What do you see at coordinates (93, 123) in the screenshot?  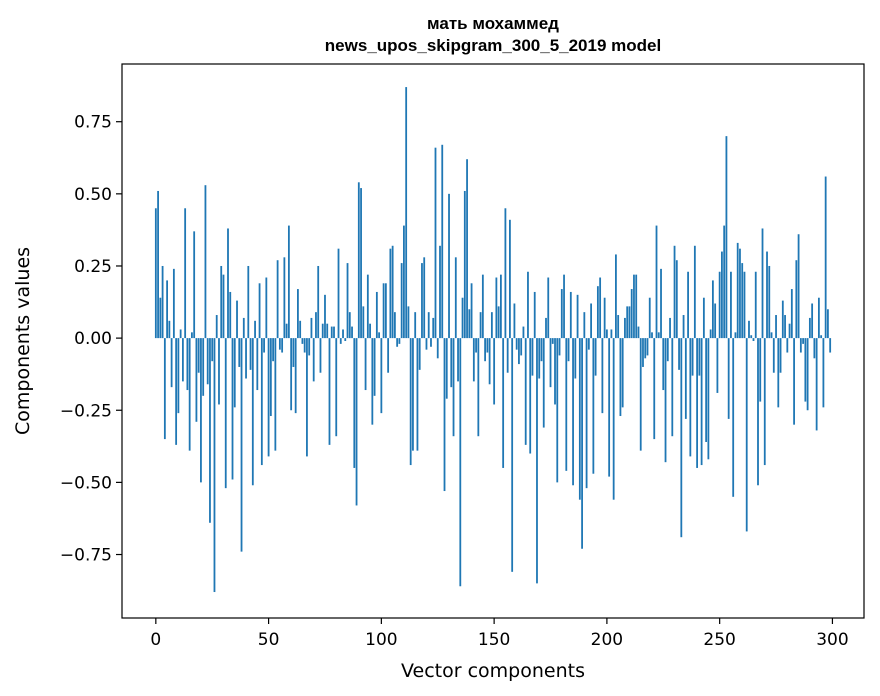 I see `y-tick-label: 0.75` at bounding box center [93, 123].